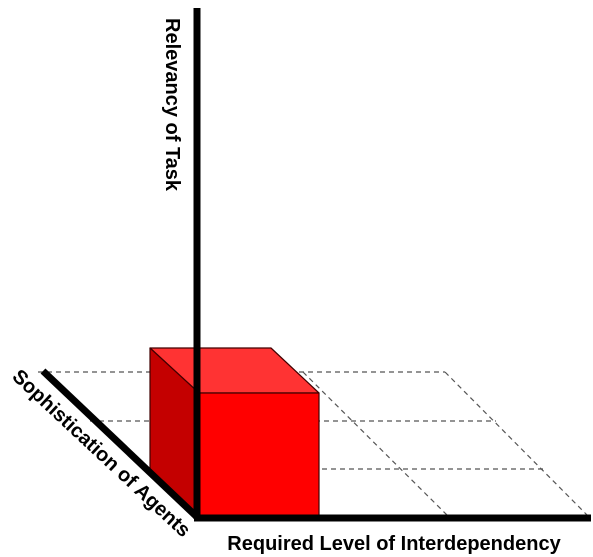 The width and height of the screenshot is (593, 557). Describe the element at coordinates (394, 544) in the screenshot. I see `horizontal-axis-label: Required Level of Interdependency` at that location.